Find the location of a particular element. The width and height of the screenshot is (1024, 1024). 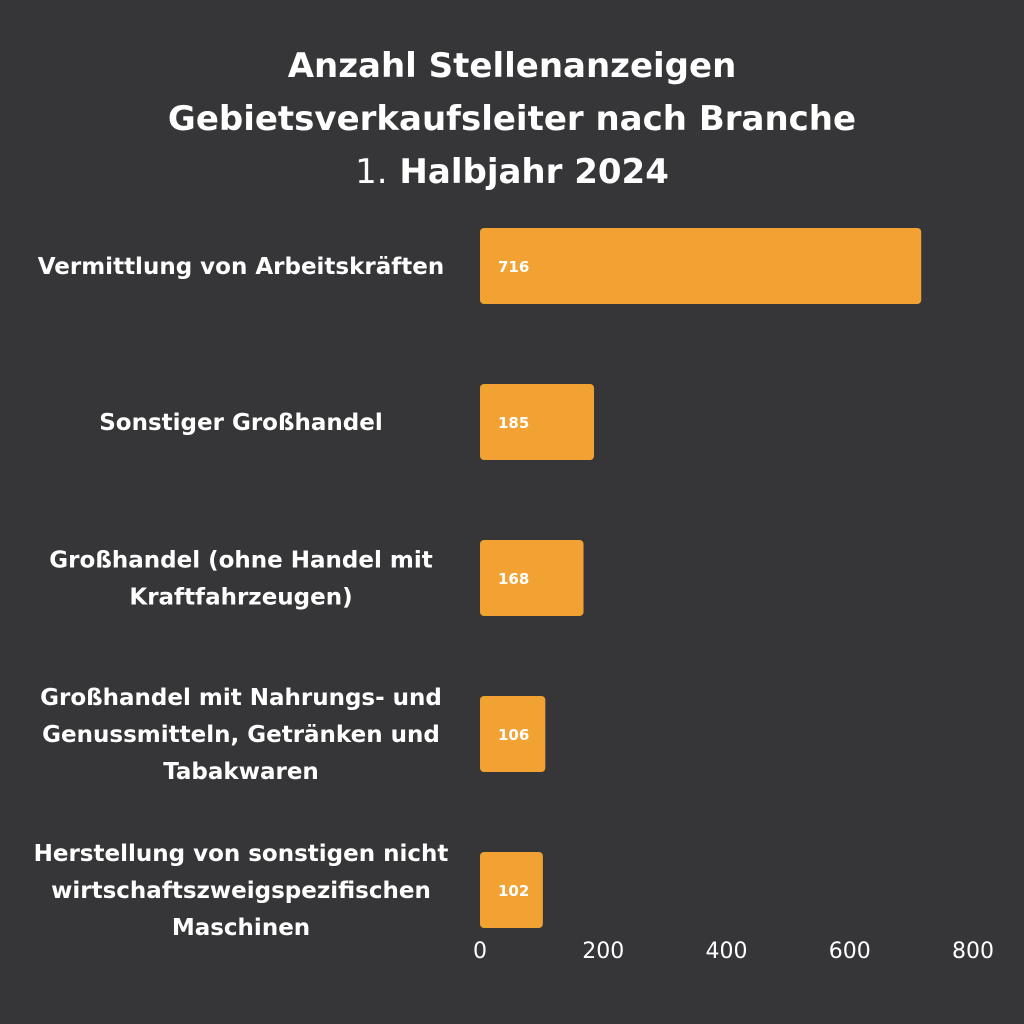

bar-value-label-3: 168 is located at coordinates (513, 579).